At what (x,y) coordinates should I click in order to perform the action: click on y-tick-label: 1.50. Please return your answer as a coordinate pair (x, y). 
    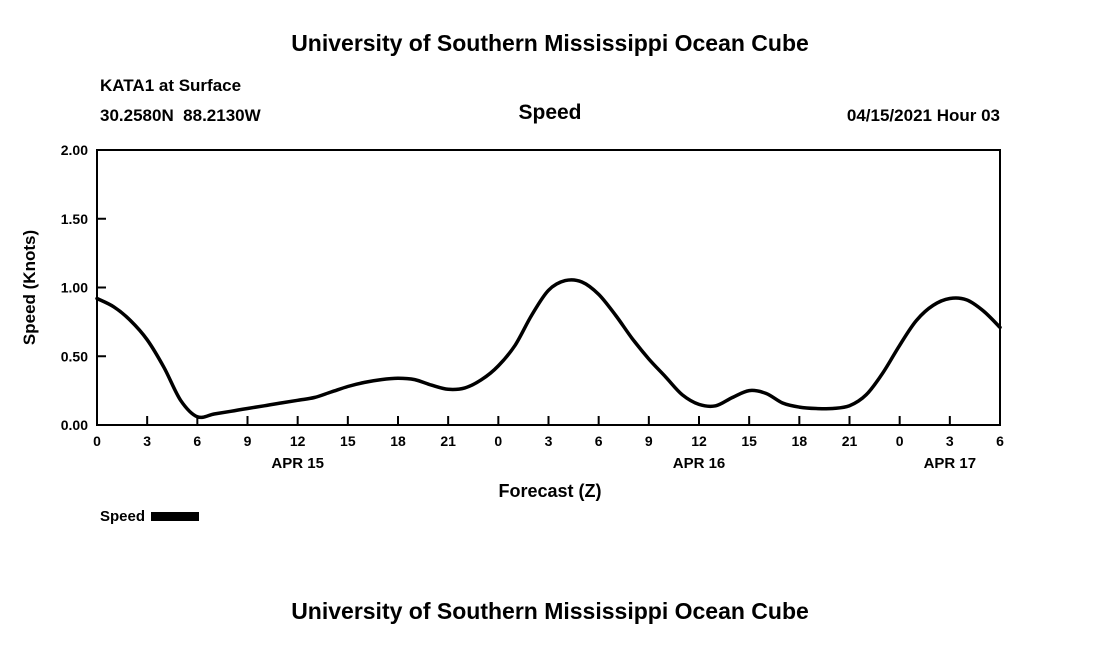
    Looking at the image, I should click on (74, 219).